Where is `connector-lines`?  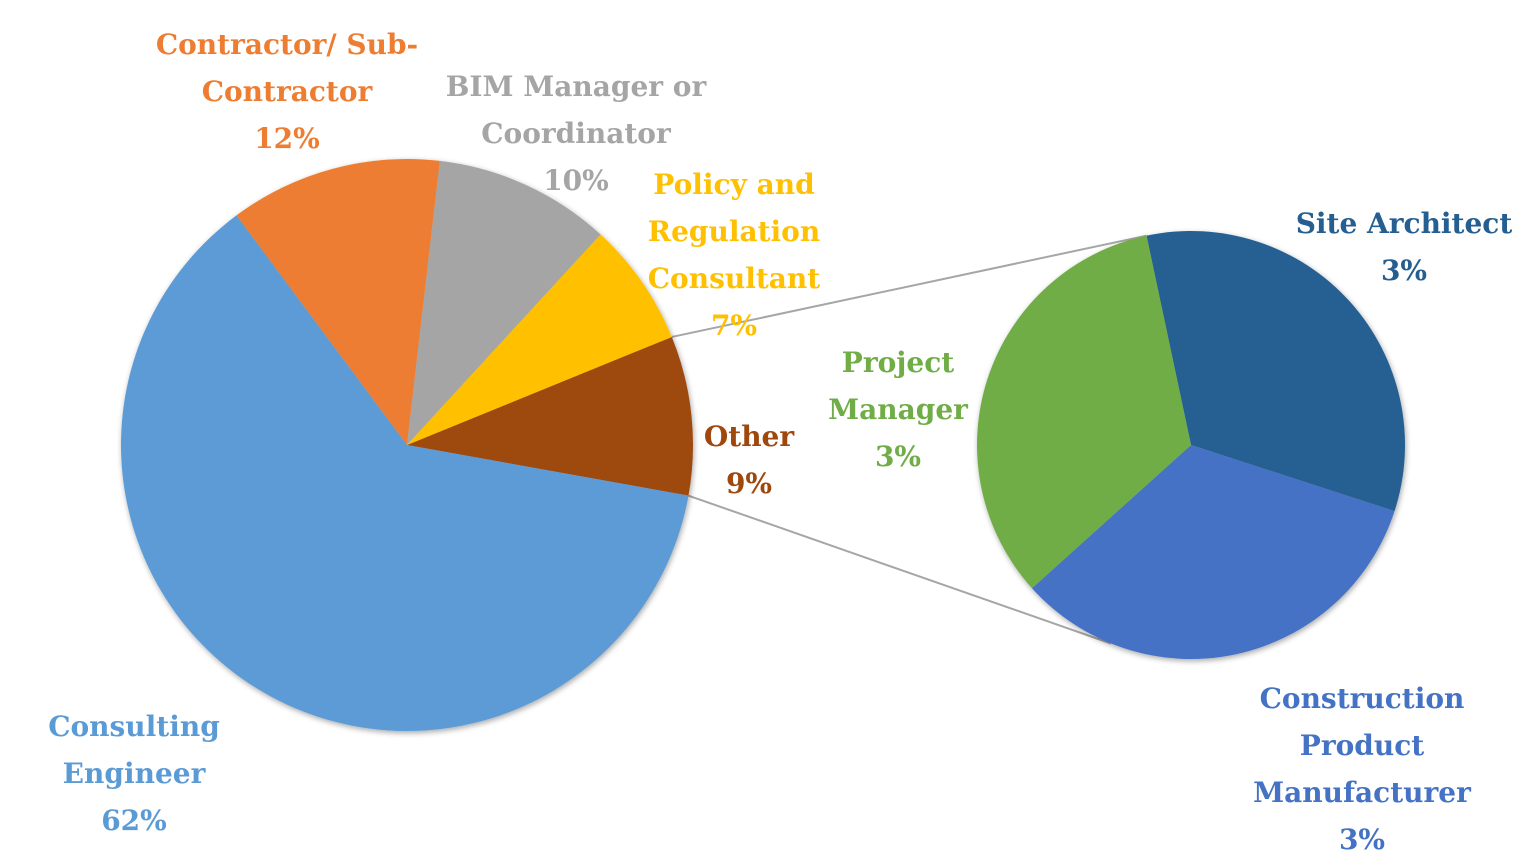 connector-lines is located at coordinates (909, 439).